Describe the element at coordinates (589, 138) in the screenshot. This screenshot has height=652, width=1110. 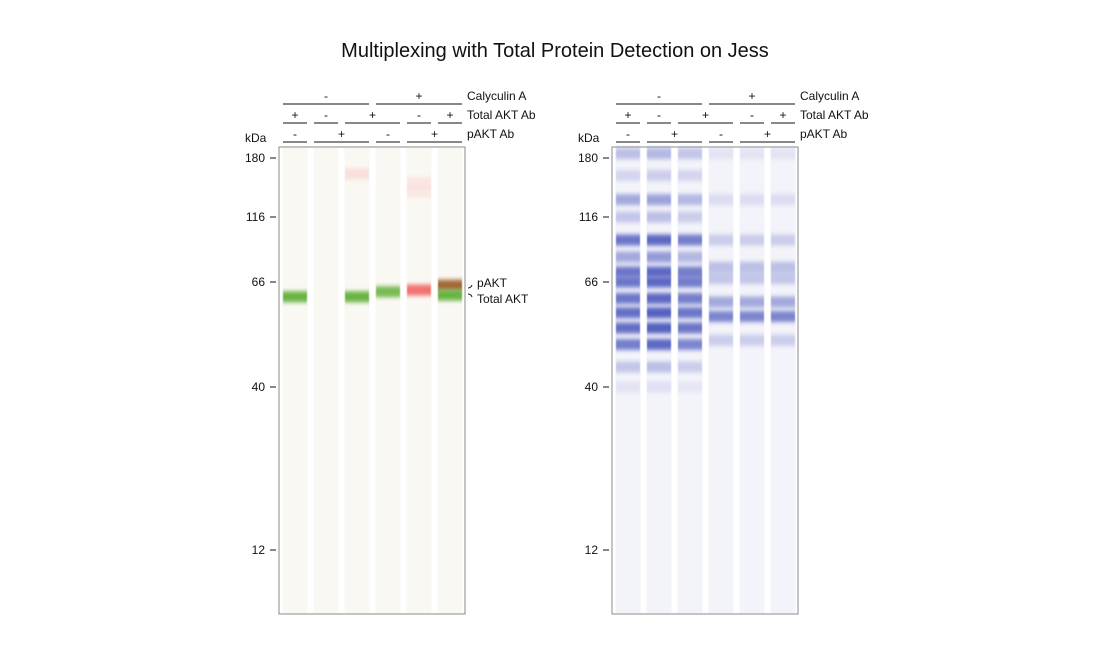
I see `axis-unit-label: kDa` at that location.